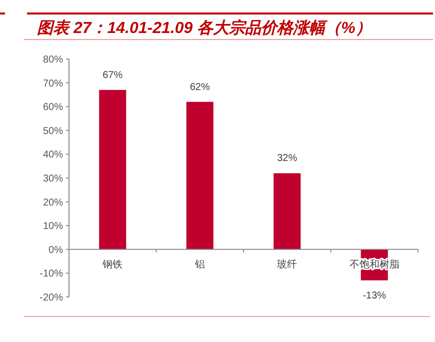  I want to click on data-label: 62%, so click(200, 87).